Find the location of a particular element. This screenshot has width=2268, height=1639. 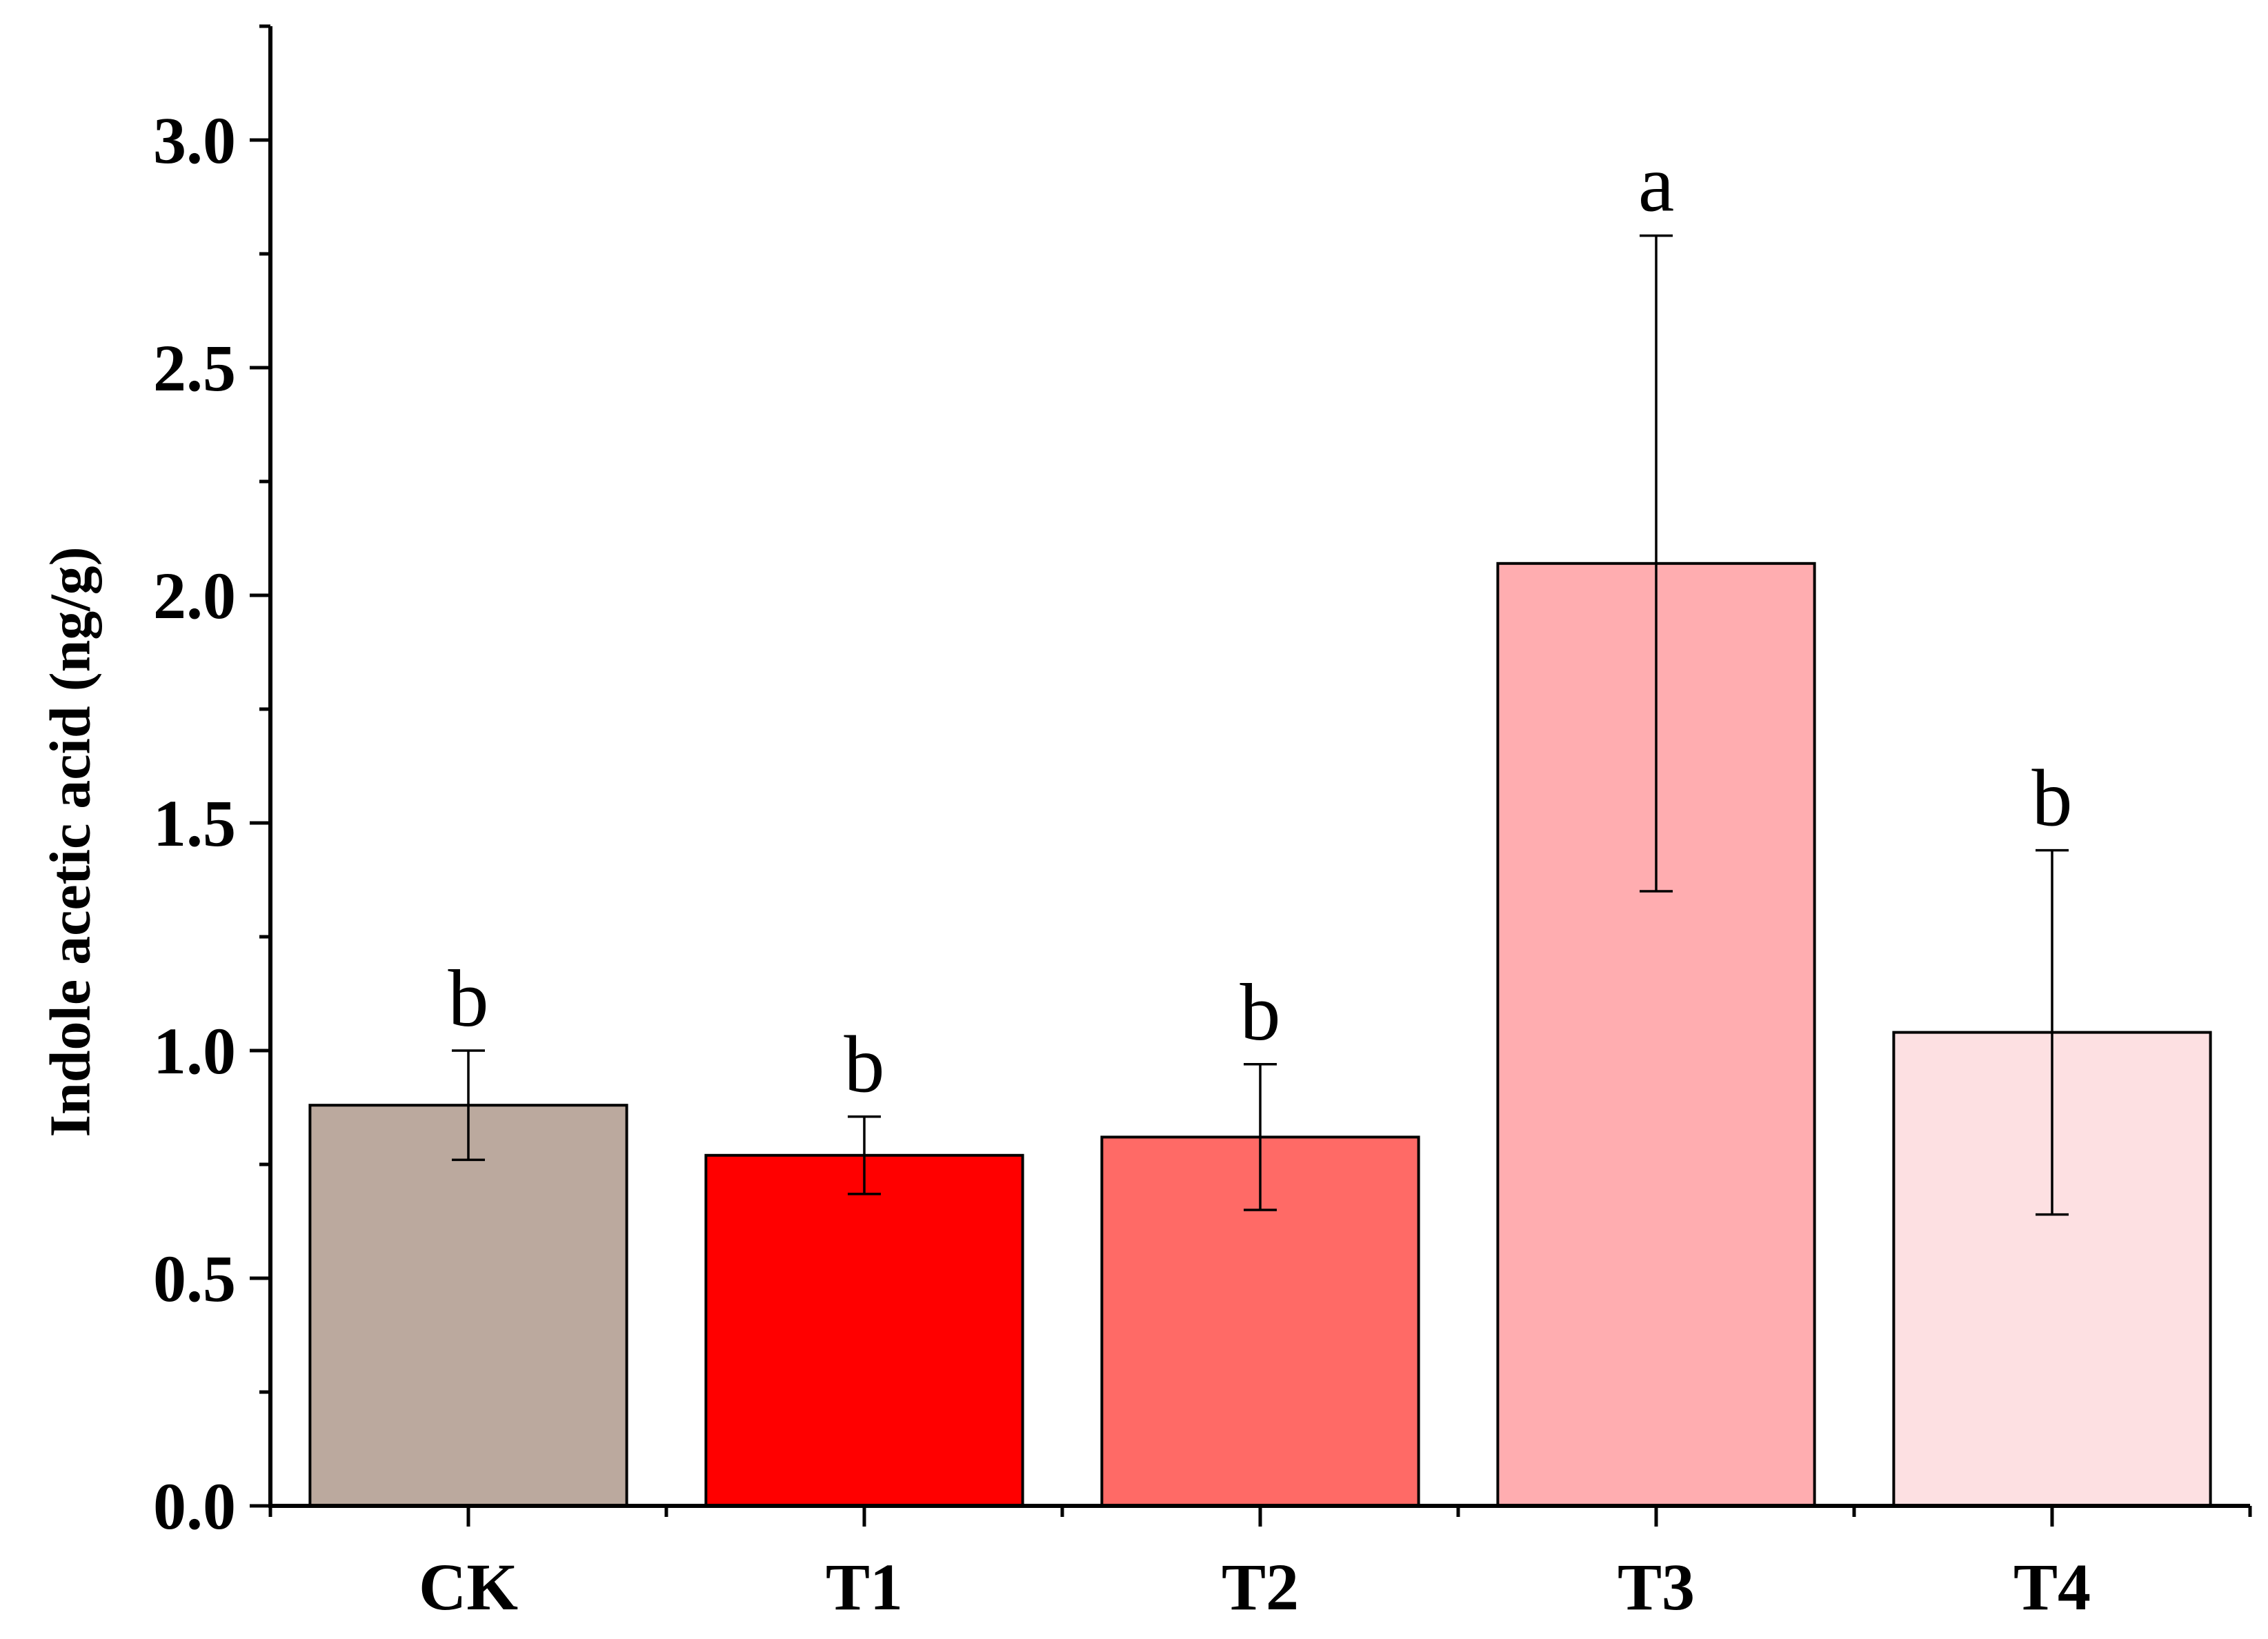

significance-label-ck: b is located at coordinates (468, 998).